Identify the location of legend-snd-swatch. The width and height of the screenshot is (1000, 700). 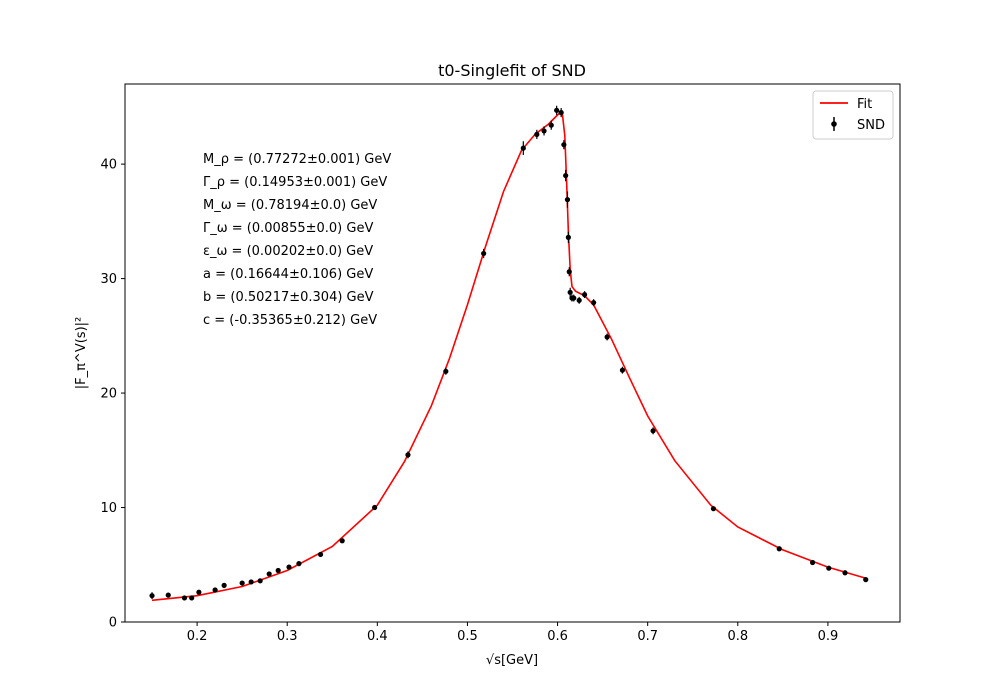
(834, 124).